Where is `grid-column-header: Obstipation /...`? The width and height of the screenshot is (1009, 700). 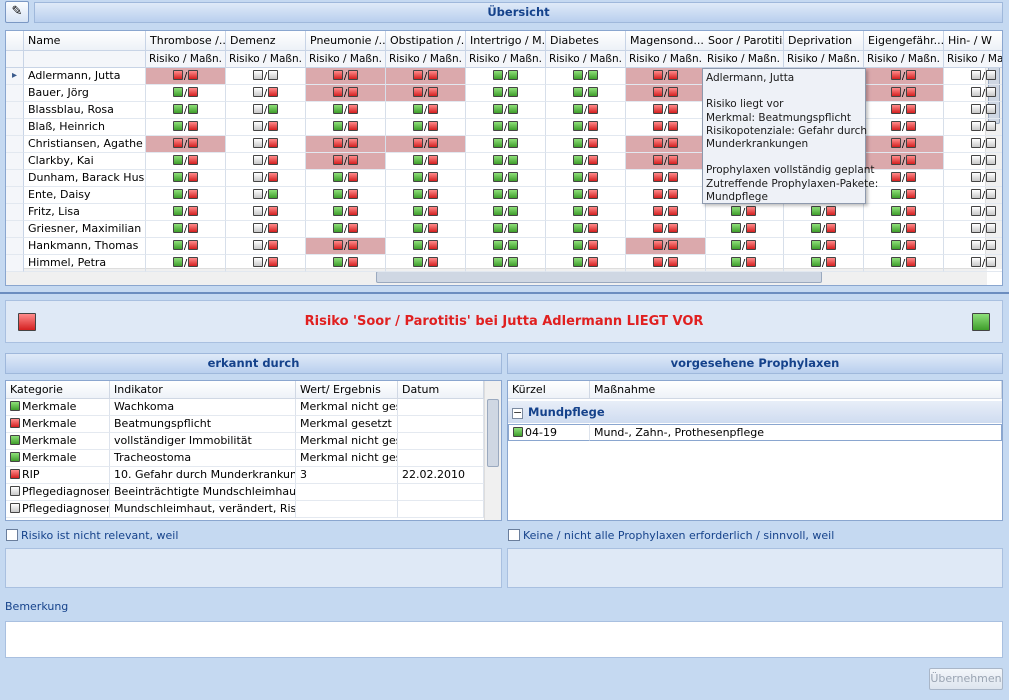
grid-column-header: Obstipation /... is located at coordinates (426, 41).